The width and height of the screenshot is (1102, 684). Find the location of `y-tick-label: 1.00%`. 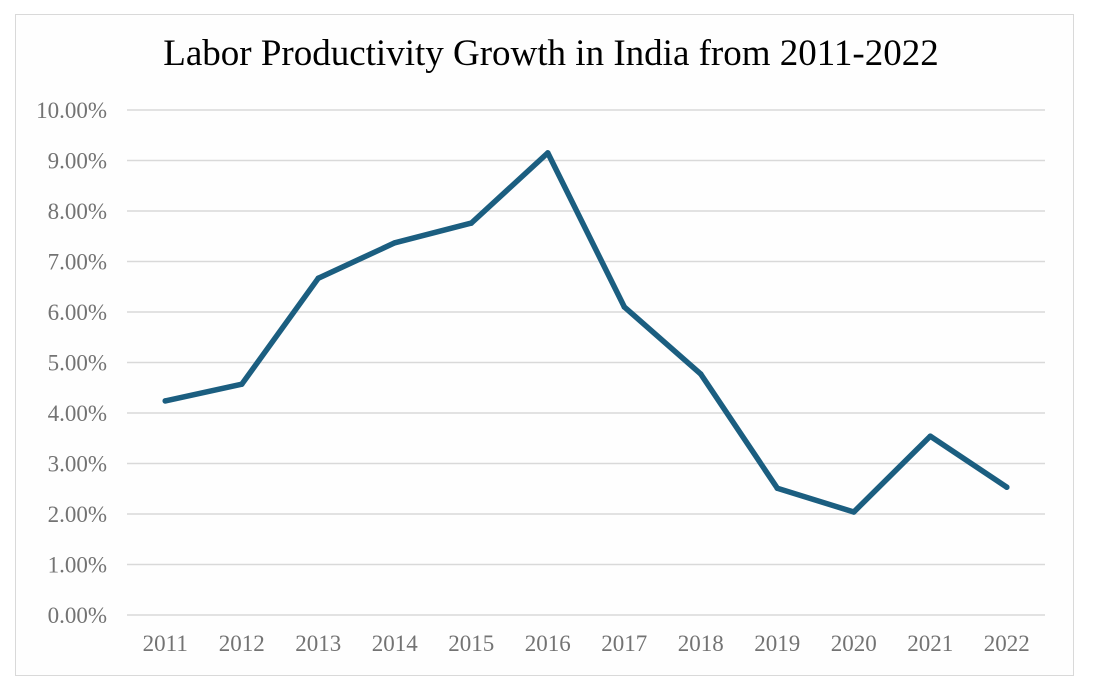

y-tick-label: 1.00% is located at coordinates (77, 565).